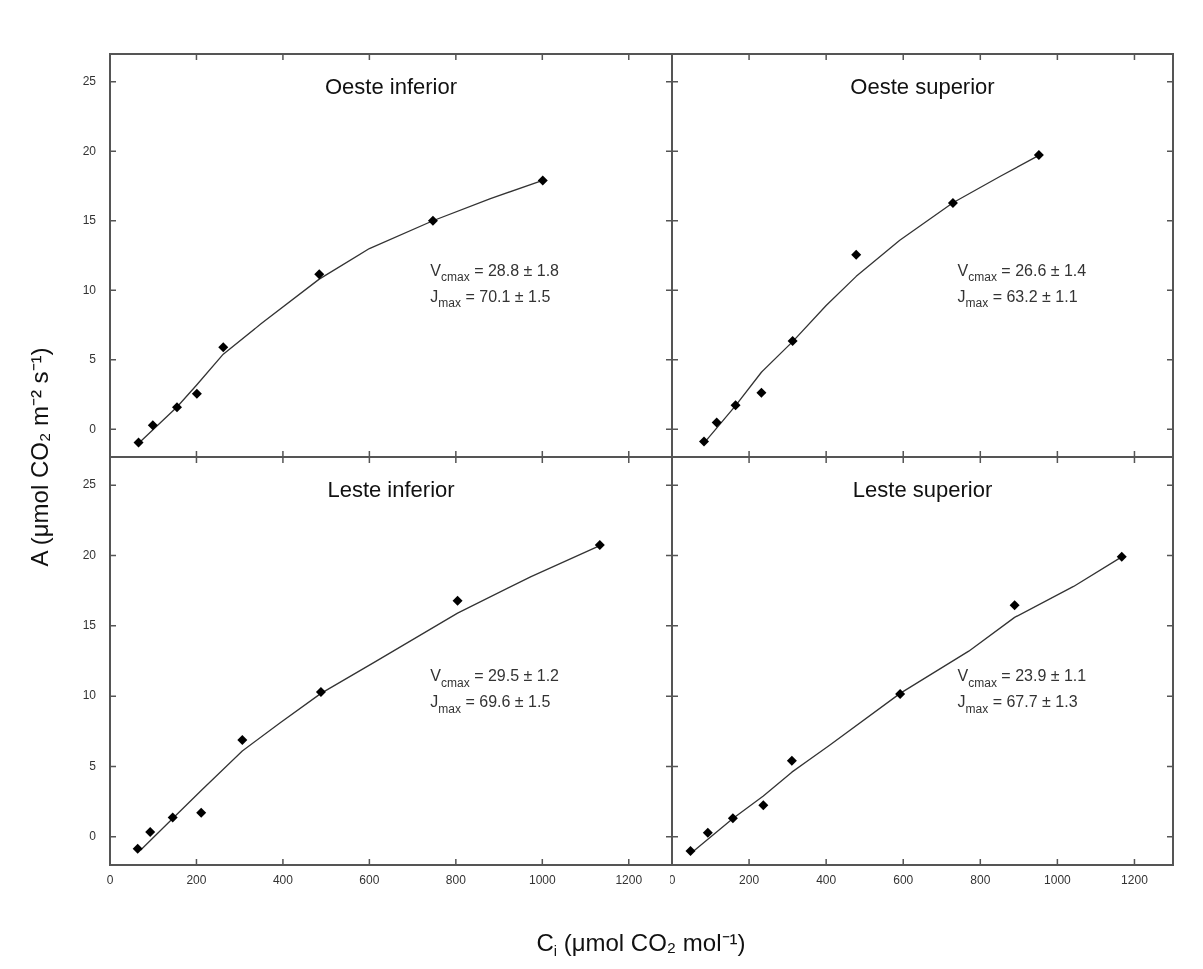  What do you see at coordinates (391, 86) in the screenshot?
I see `text: Oeste inferior` at bounding box center [391, 86].